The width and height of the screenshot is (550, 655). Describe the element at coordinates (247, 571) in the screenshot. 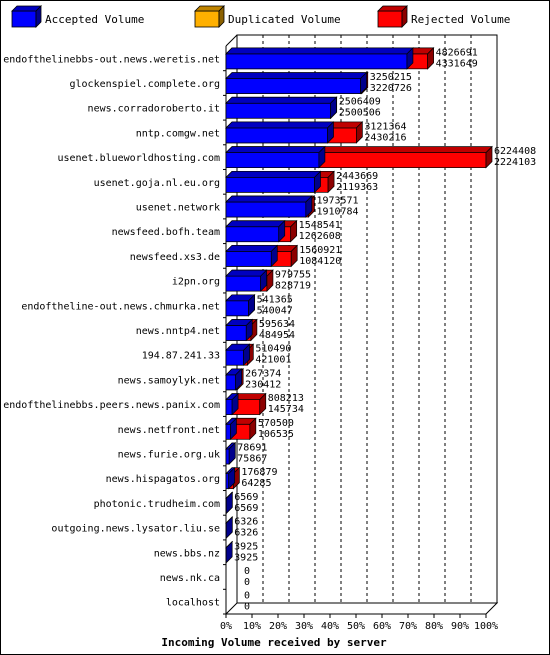

I see `total-value: 0` at that location.